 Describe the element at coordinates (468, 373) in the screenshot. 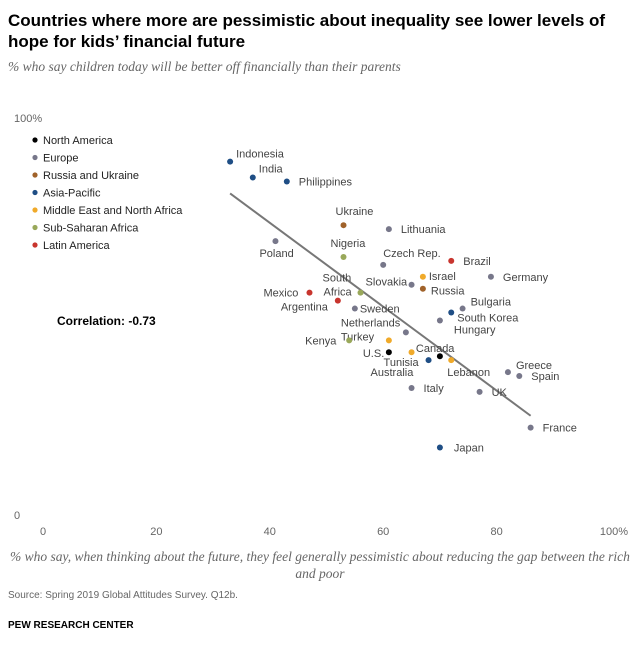

I see `point-label: Lebanon` at that location.